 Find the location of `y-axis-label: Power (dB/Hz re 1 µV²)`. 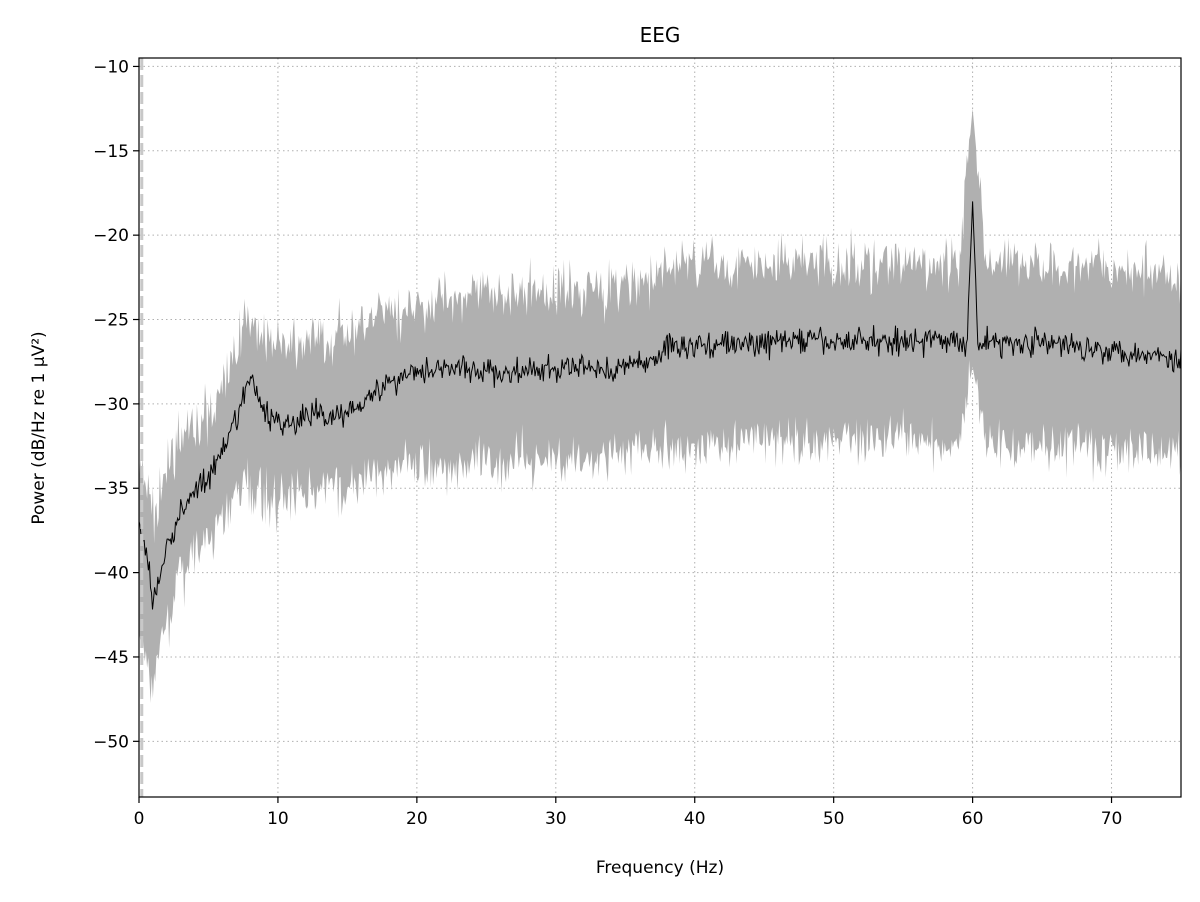

y-axis-label: Power (dB/Hz re 1 µV²) is located at coordinates (39, 427).